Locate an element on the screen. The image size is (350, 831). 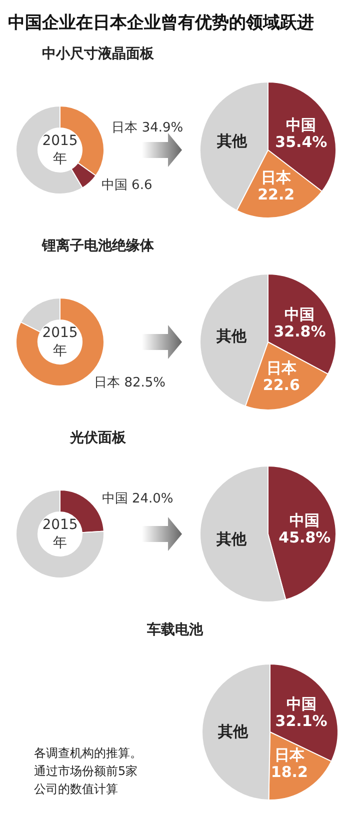
data-label: 22.2 is located at coordinates (276, 195).